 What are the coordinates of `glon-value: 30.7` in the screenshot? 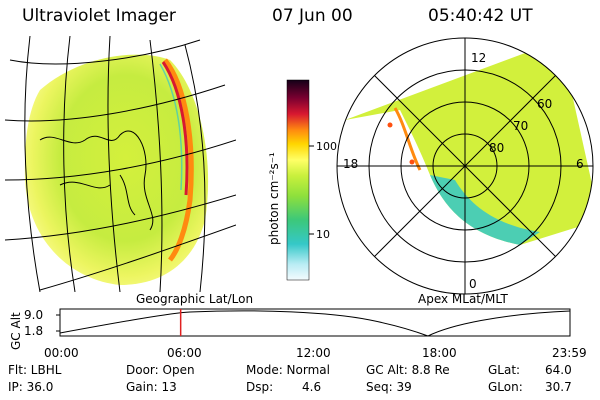 It's located at (558, 387).